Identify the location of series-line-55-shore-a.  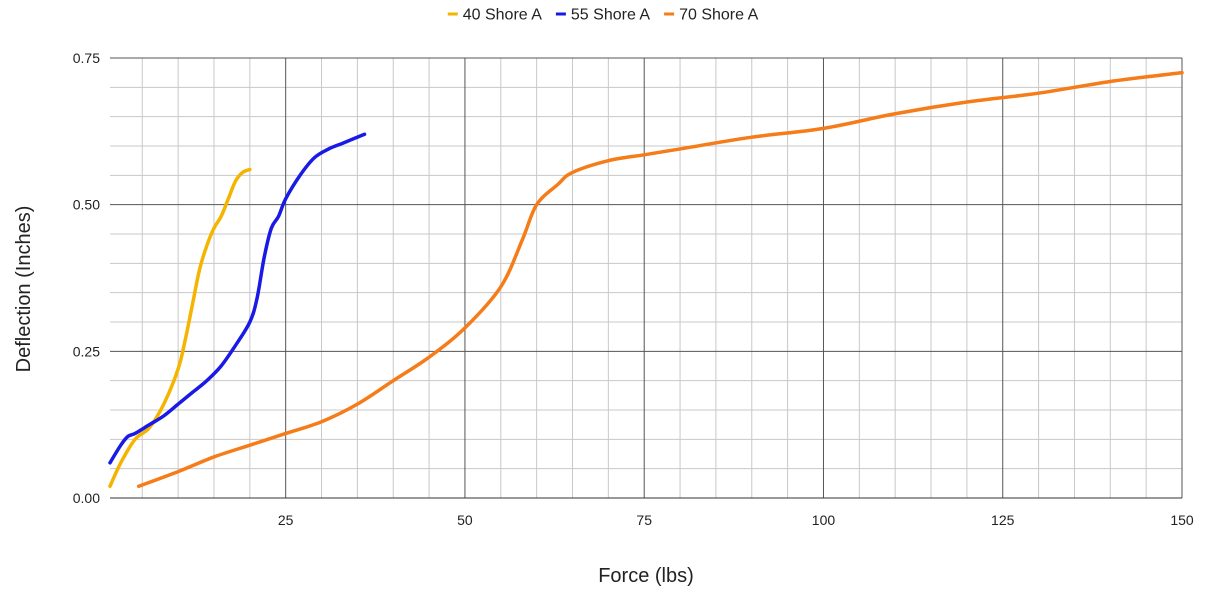
(237, 298).